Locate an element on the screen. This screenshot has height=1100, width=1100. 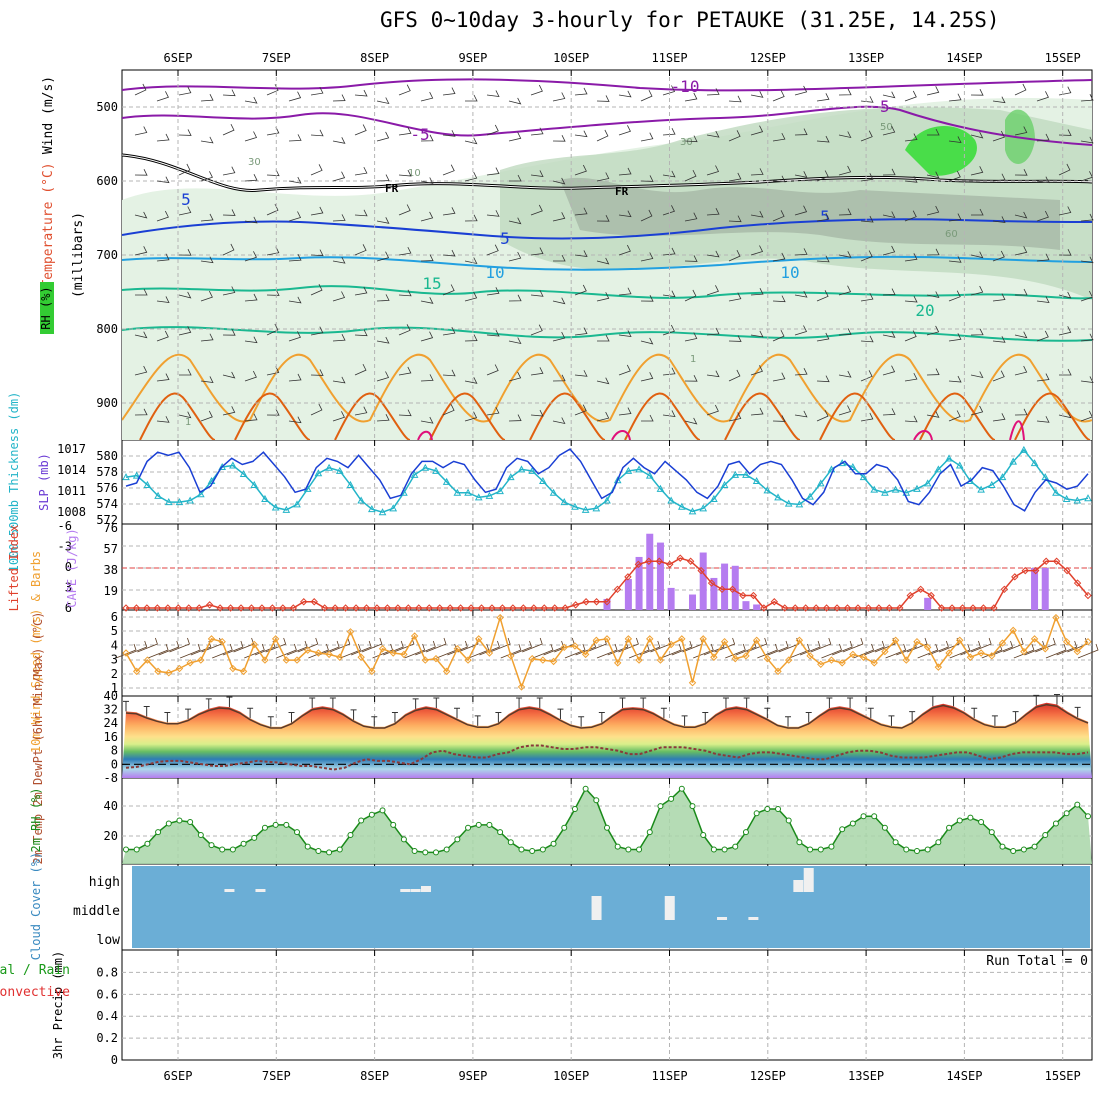
temperature-contour-label: -5 is located at coordinates (419, 134).